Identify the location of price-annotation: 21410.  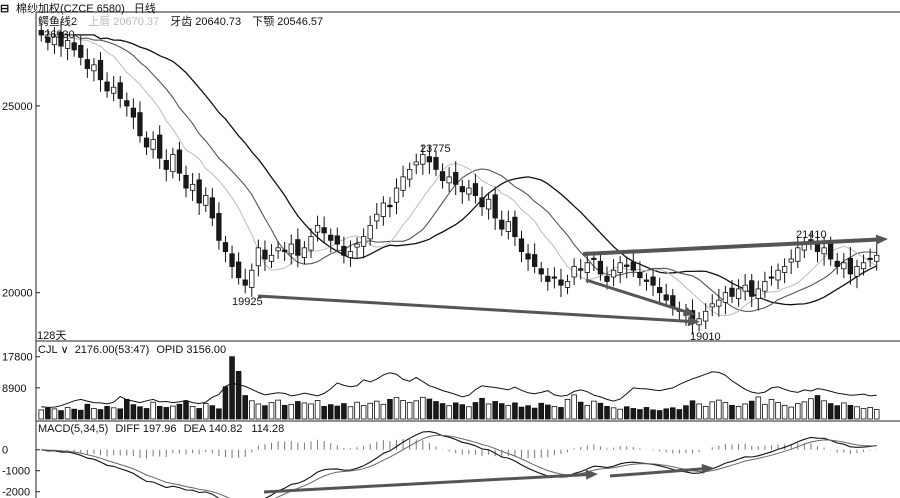
(811, 235).